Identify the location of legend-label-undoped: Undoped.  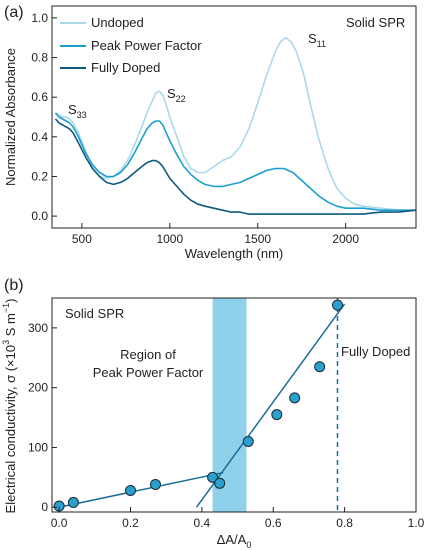
(117, 22).